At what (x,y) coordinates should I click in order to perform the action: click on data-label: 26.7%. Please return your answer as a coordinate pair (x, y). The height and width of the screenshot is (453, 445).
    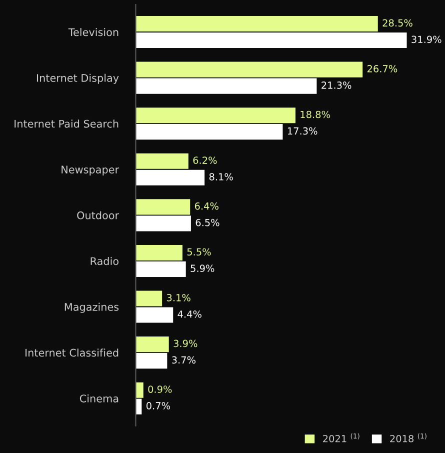
    Looking at the image, I should click on (382, 68).